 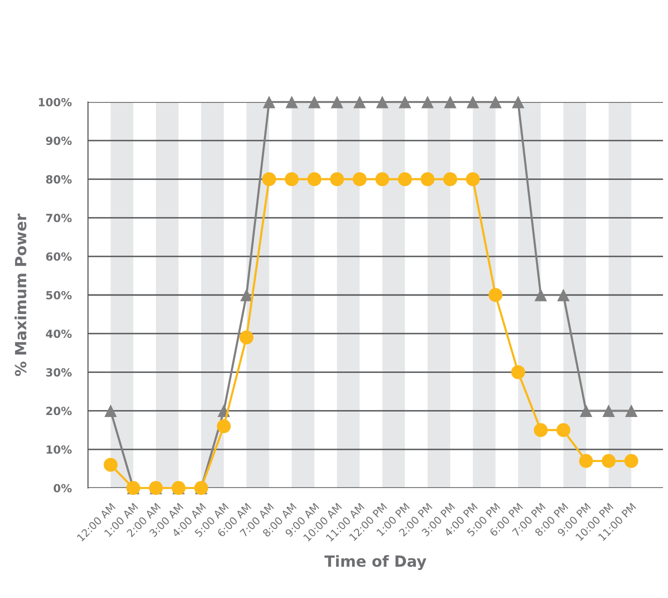 I want to click on y-tick-label: 60%, so click(x=59, y=256).